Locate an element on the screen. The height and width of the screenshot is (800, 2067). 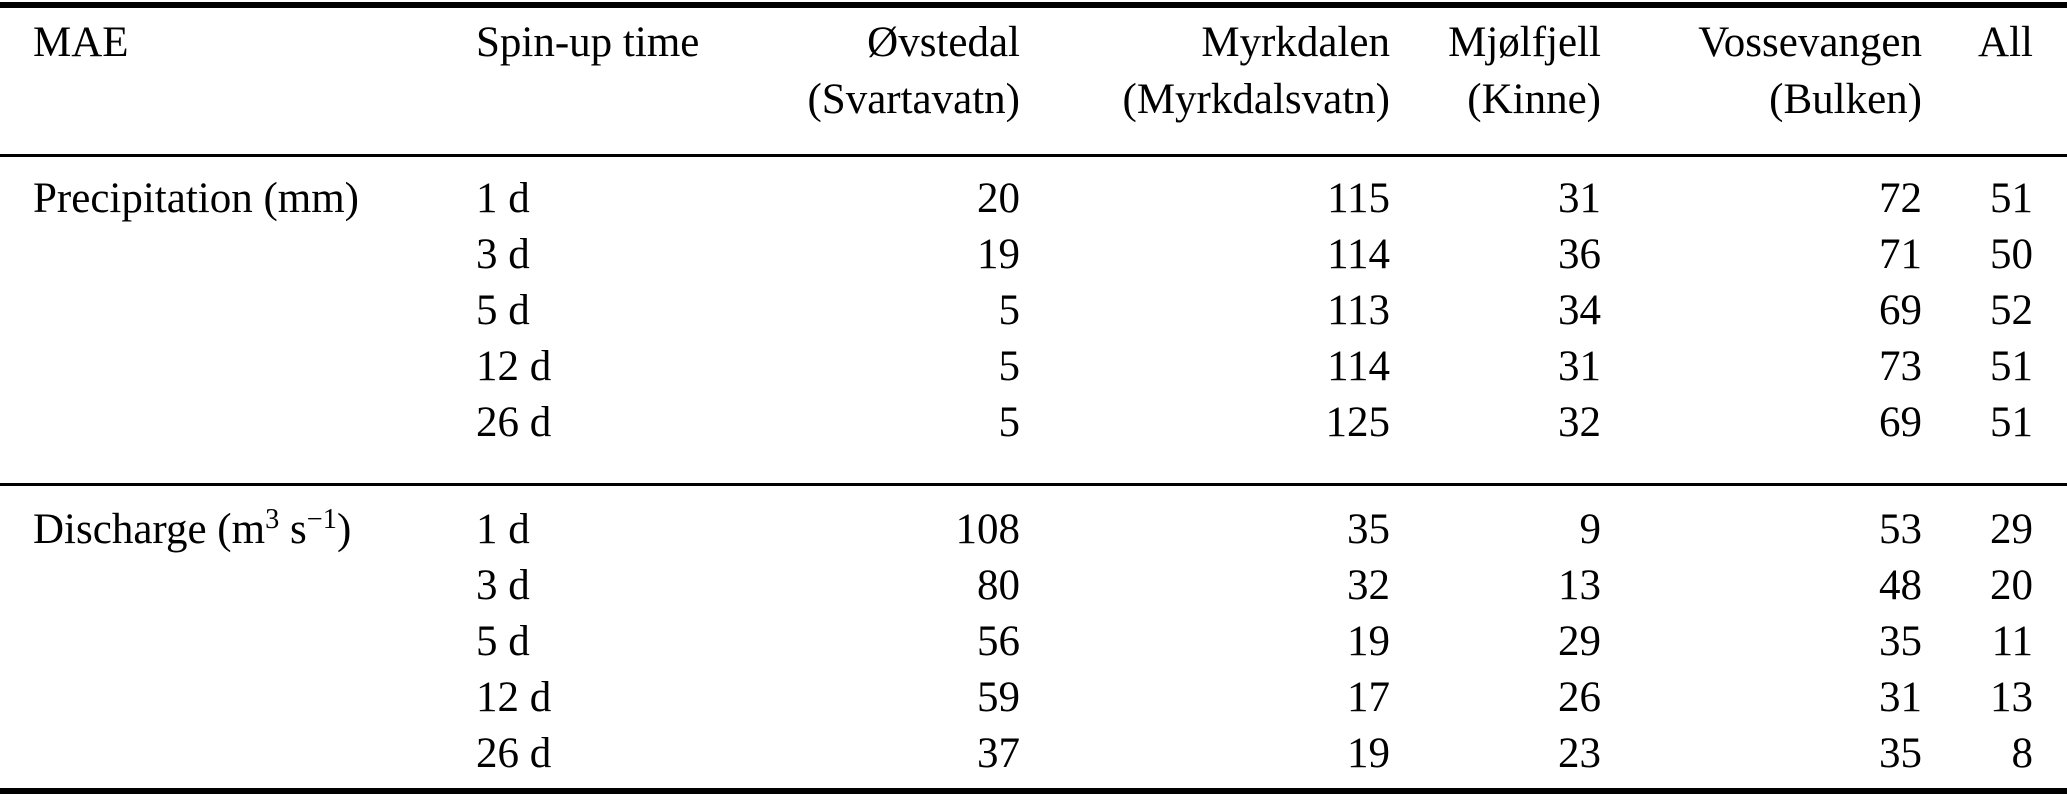
value-cell: 50 is located at coordinates (2011, 254).